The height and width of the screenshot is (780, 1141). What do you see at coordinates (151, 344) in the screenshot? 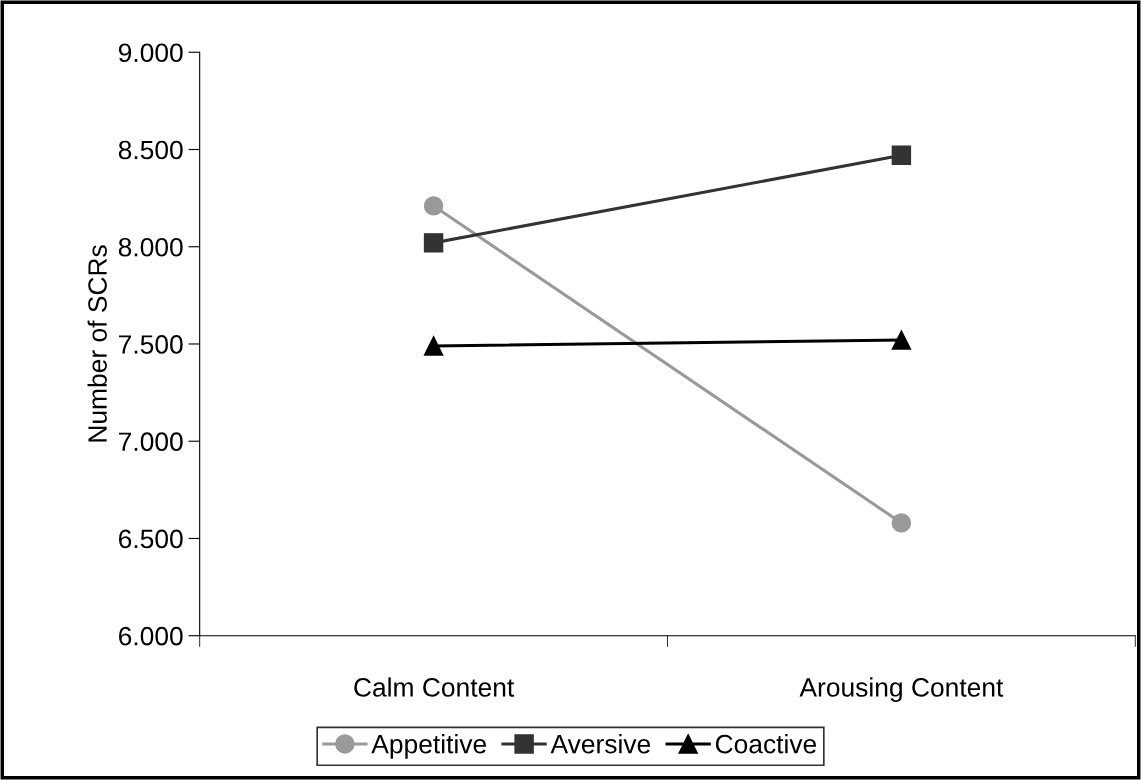
I see `y-tick-label: 7.500` at bounding box center [151, 344].